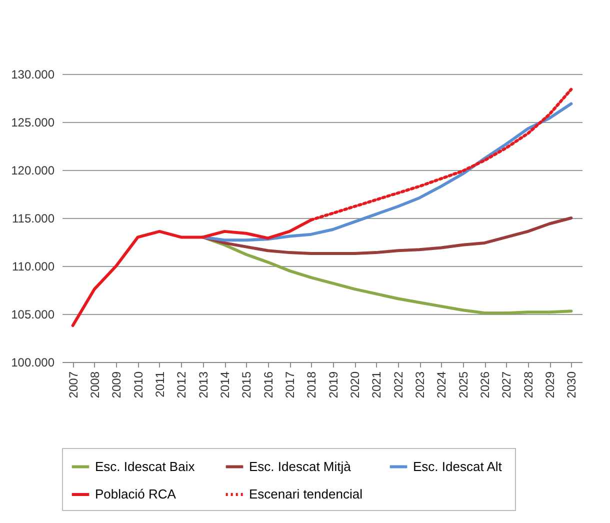 Image resolution: width=610 pixels, height=523 pixels. Describe the element at coordinates (117, 384) in the screenshot. I see `x-tick-label: 2009` at that location.